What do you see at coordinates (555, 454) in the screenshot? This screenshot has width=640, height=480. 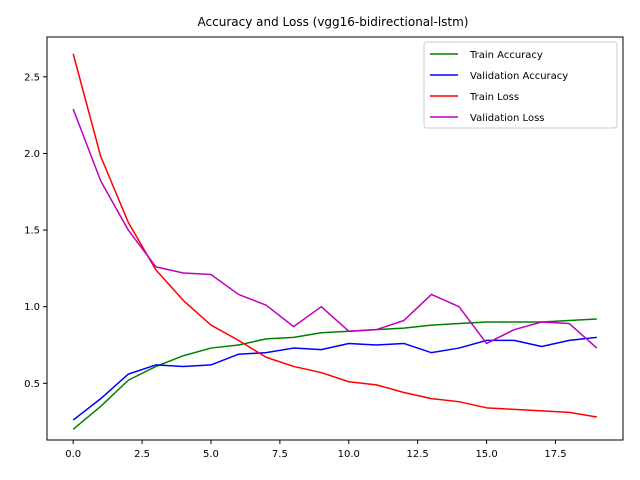 I see `x-tick-label: 17.5` at bounding box center [555, 454].